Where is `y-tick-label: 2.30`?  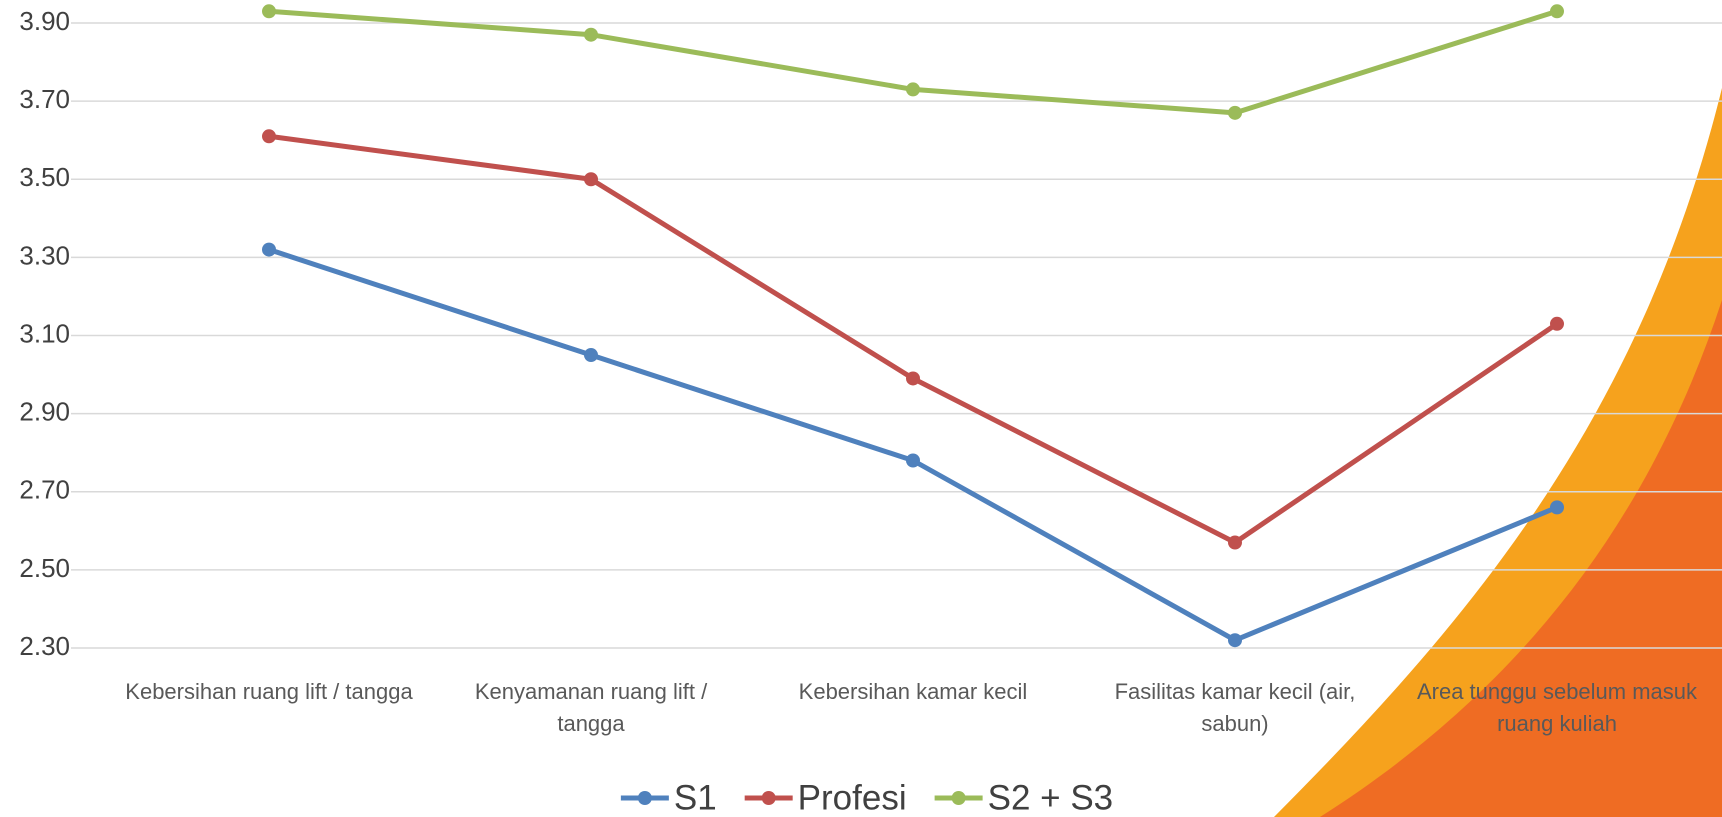 y-tick-label: 2.30 is located at coordinates (44, 646).